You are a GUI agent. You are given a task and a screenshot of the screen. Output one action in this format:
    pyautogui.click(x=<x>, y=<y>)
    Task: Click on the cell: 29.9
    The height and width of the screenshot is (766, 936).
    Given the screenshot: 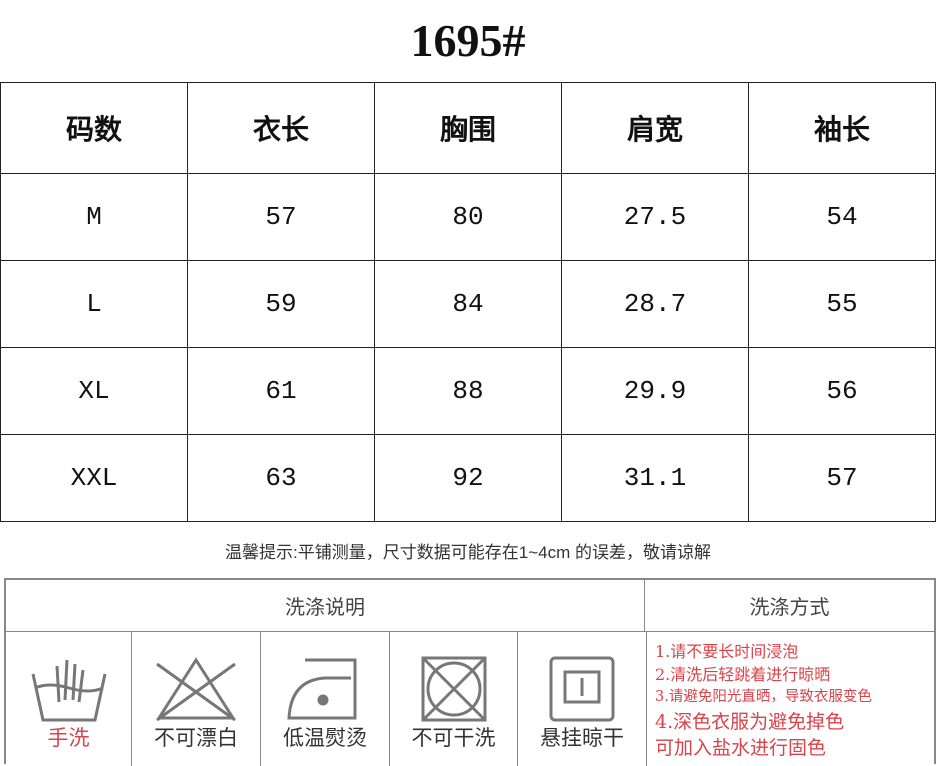 What is the action you would take?
    pyautogui.click(x=655, y=391)
    